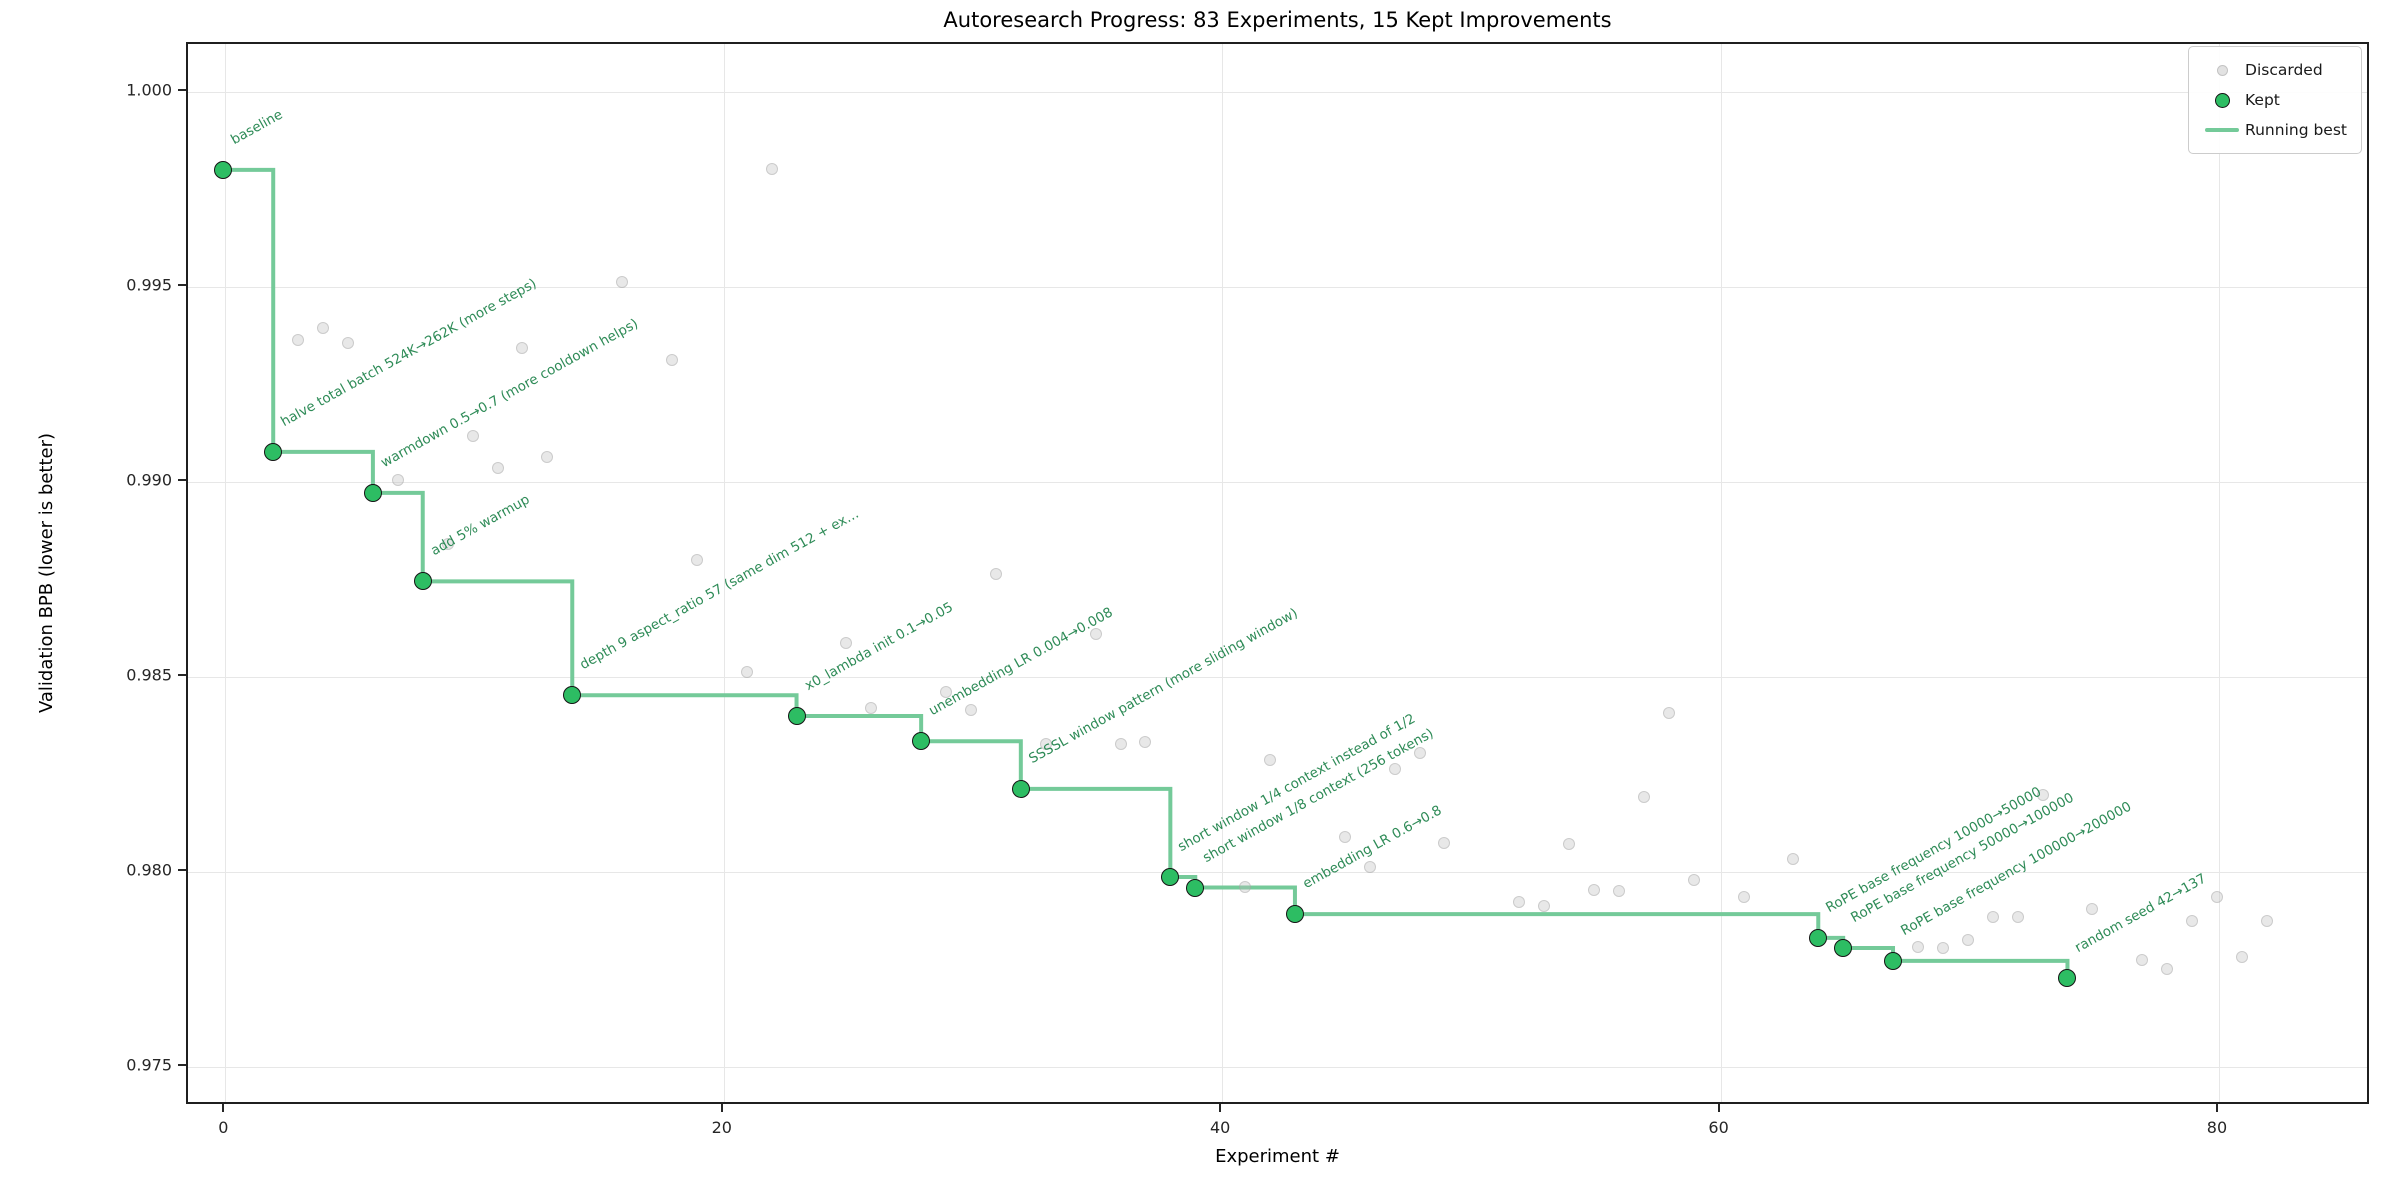 Image resolution: width=2382 pixels, height=1180 pixels. Describe the element at coordinates (223, 1127) in the screenshot. I see `x-tick-label: 0` at that location.